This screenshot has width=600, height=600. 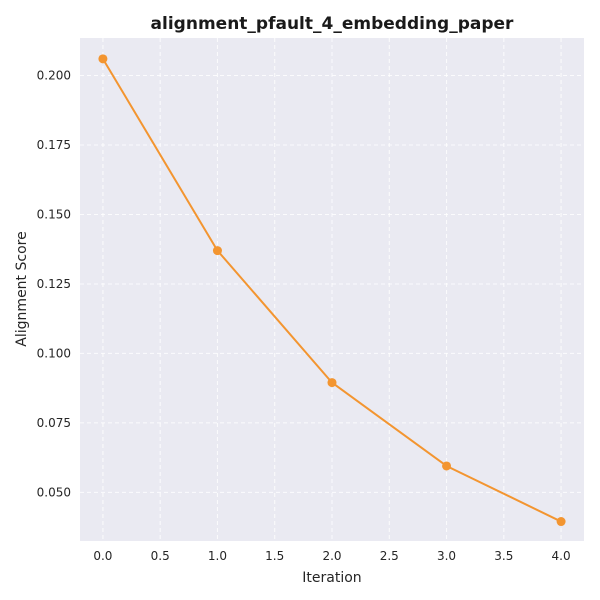 What do you see at coordinates (446, 556) in the screenshot?
I see `x-tick-label: 3.0` at bounding box center [446, 556].